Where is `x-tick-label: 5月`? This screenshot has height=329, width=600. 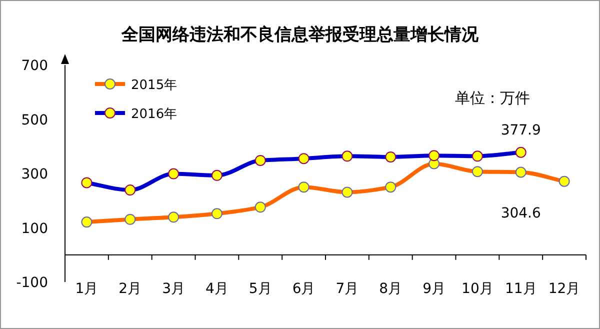 x-tick-label: 5月 is located at coordinates (260, 289).